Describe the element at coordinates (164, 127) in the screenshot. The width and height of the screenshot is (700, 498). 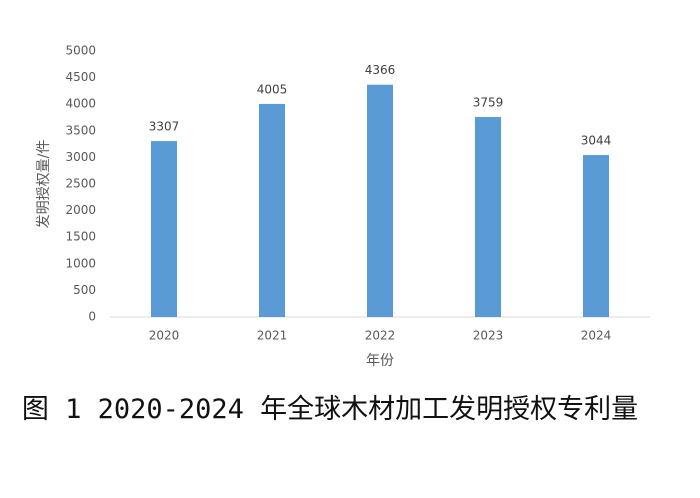
I see `value-label: 3307` at that location.